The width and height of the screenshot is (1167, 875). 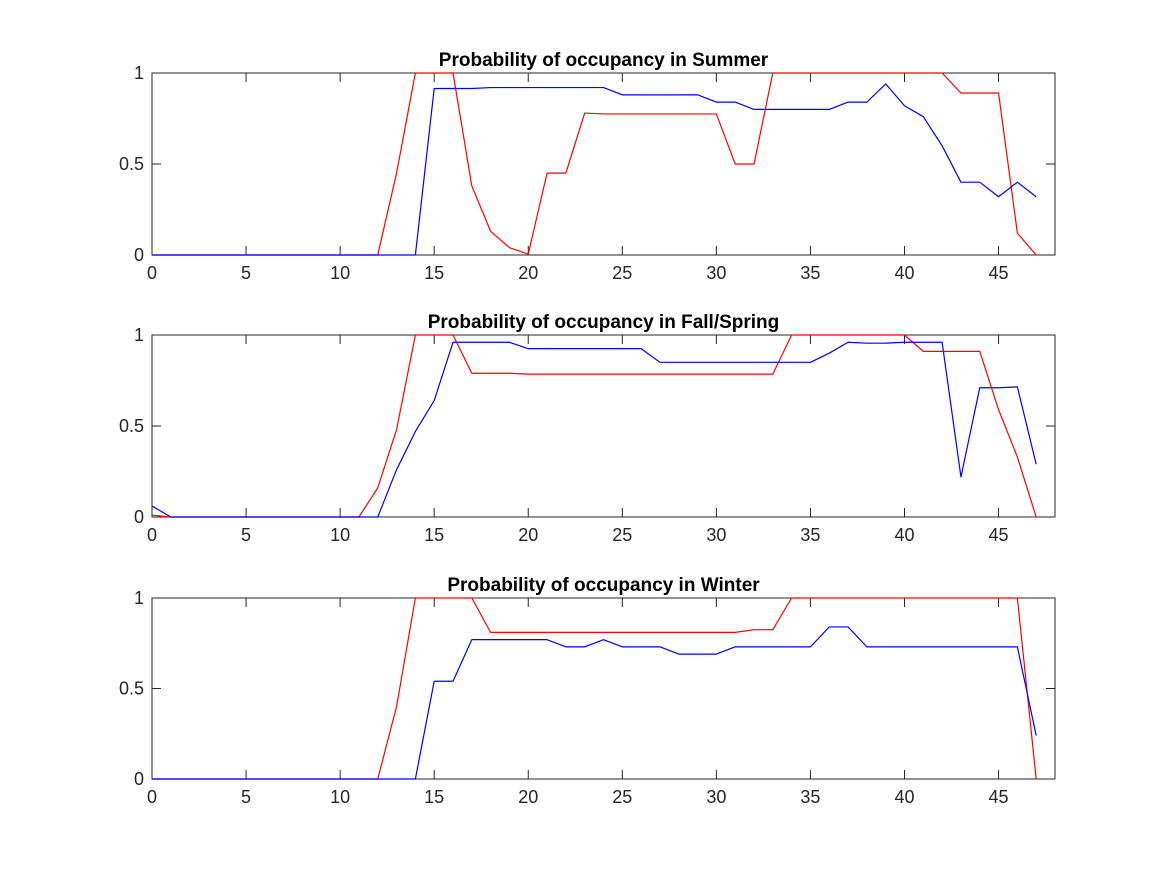 I want to click on chart-title: Probability of occupancy in Summer, so click(x=604, y=60).